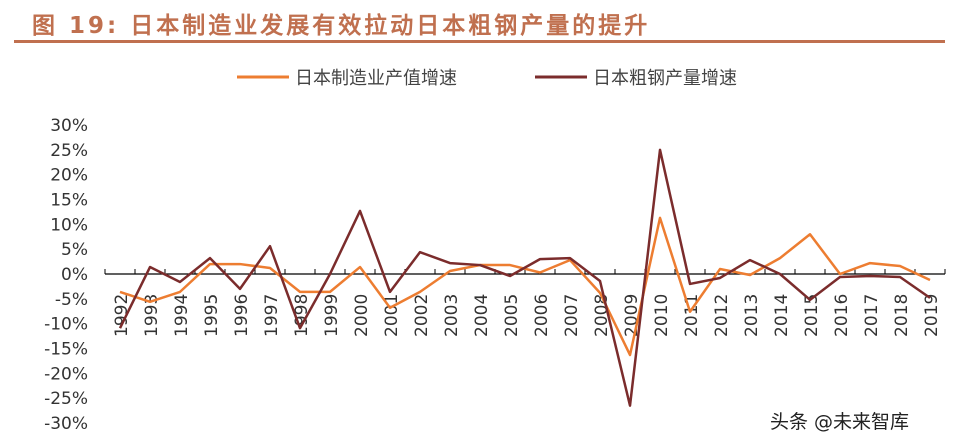 Image resolution: width=960 pixels, height=445 pixels. Describe the element at coordinates (66, 374) in the screenshot. I see `y-tick-label: -20%` at that location.